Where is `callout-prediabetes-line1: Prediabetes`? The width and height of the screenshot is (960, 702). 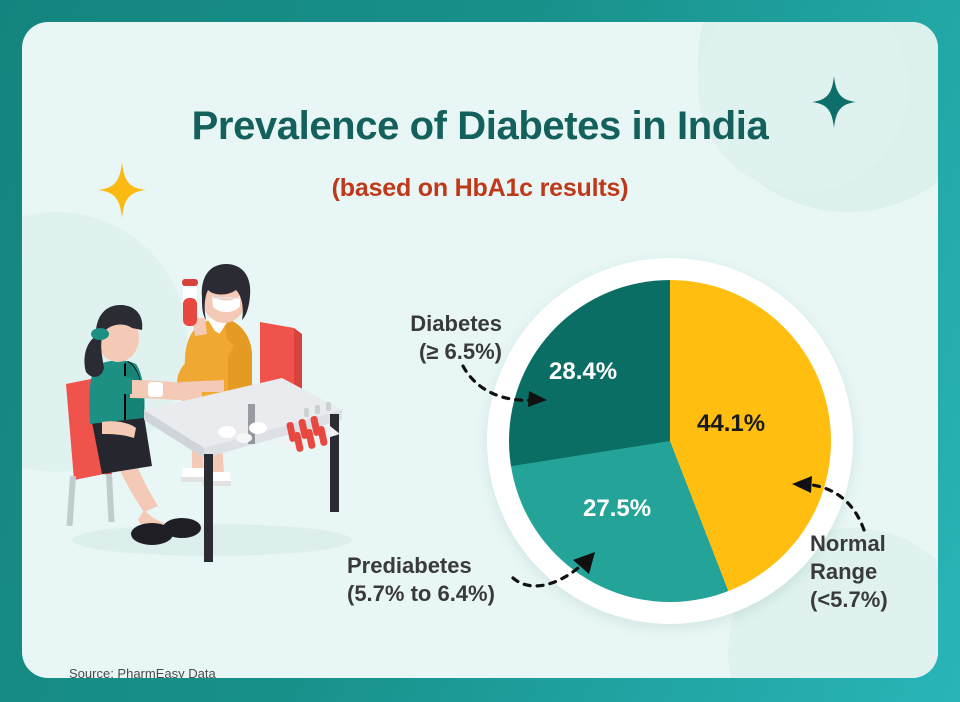 callout-prediabetes-line1: Prediabetes is located at coordinates (409, 565).